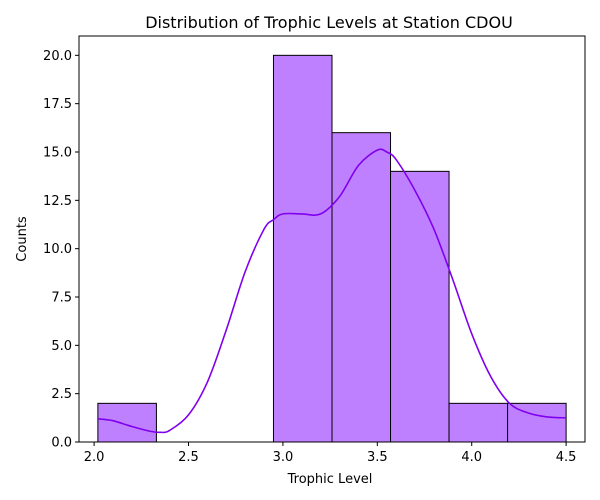  I want to click on y-tick-label: 17.5, so click(57, 104).